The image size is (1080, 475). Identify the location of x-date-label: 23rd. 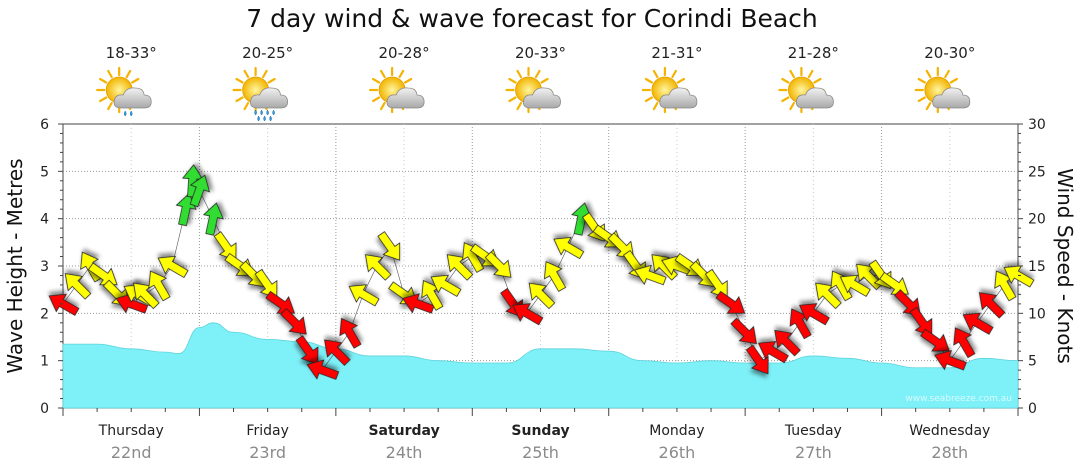
(267, 452).